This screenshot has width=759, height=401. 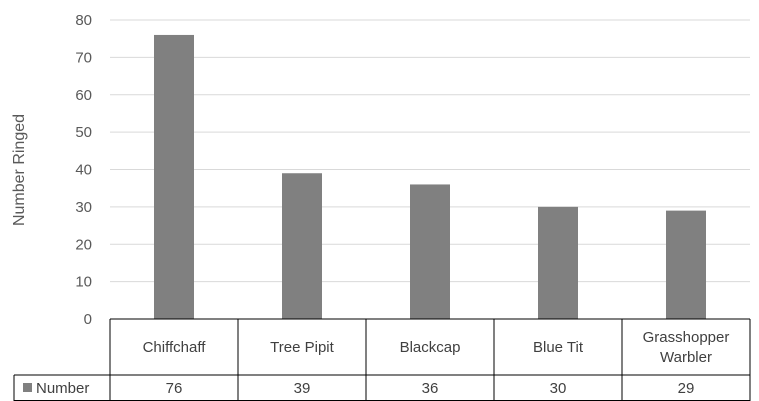 I want to click on bar-blackcap, so click(x=430, y=251).